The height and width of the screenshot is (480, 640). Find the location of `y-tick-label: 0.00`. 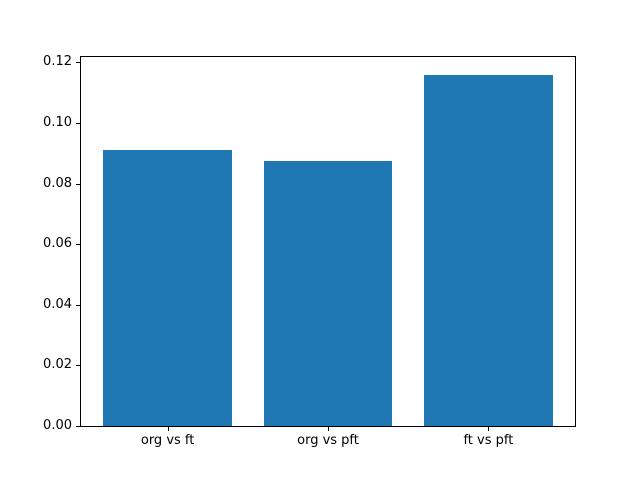

y-tick-label: 0.00 is located at coordinates (57, 425).